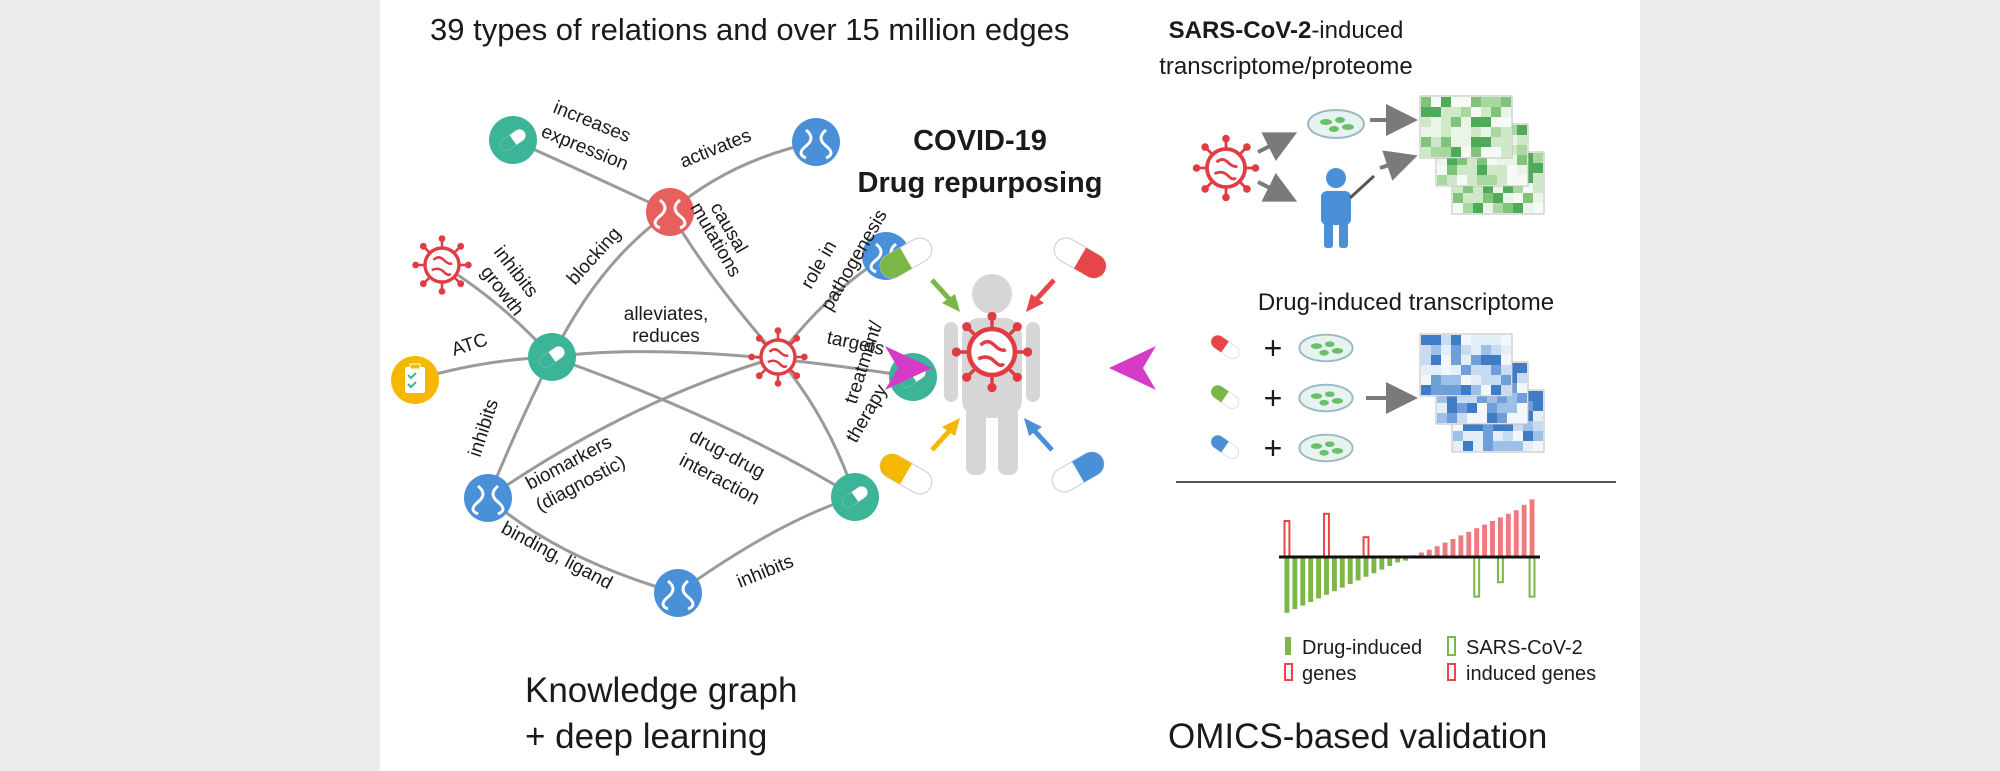 This screenshot has width=2000, height=771. I want to click on pill-blue-icon, so click(1078, 472).